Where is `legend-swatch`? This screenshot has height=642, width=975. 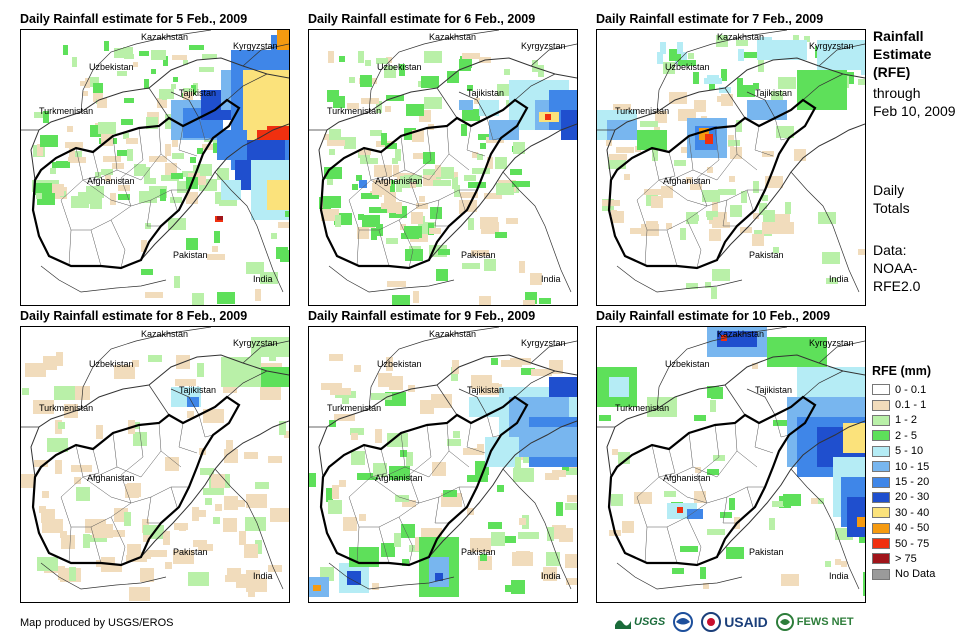
legend-swatch is located at coordinates (881, 467).